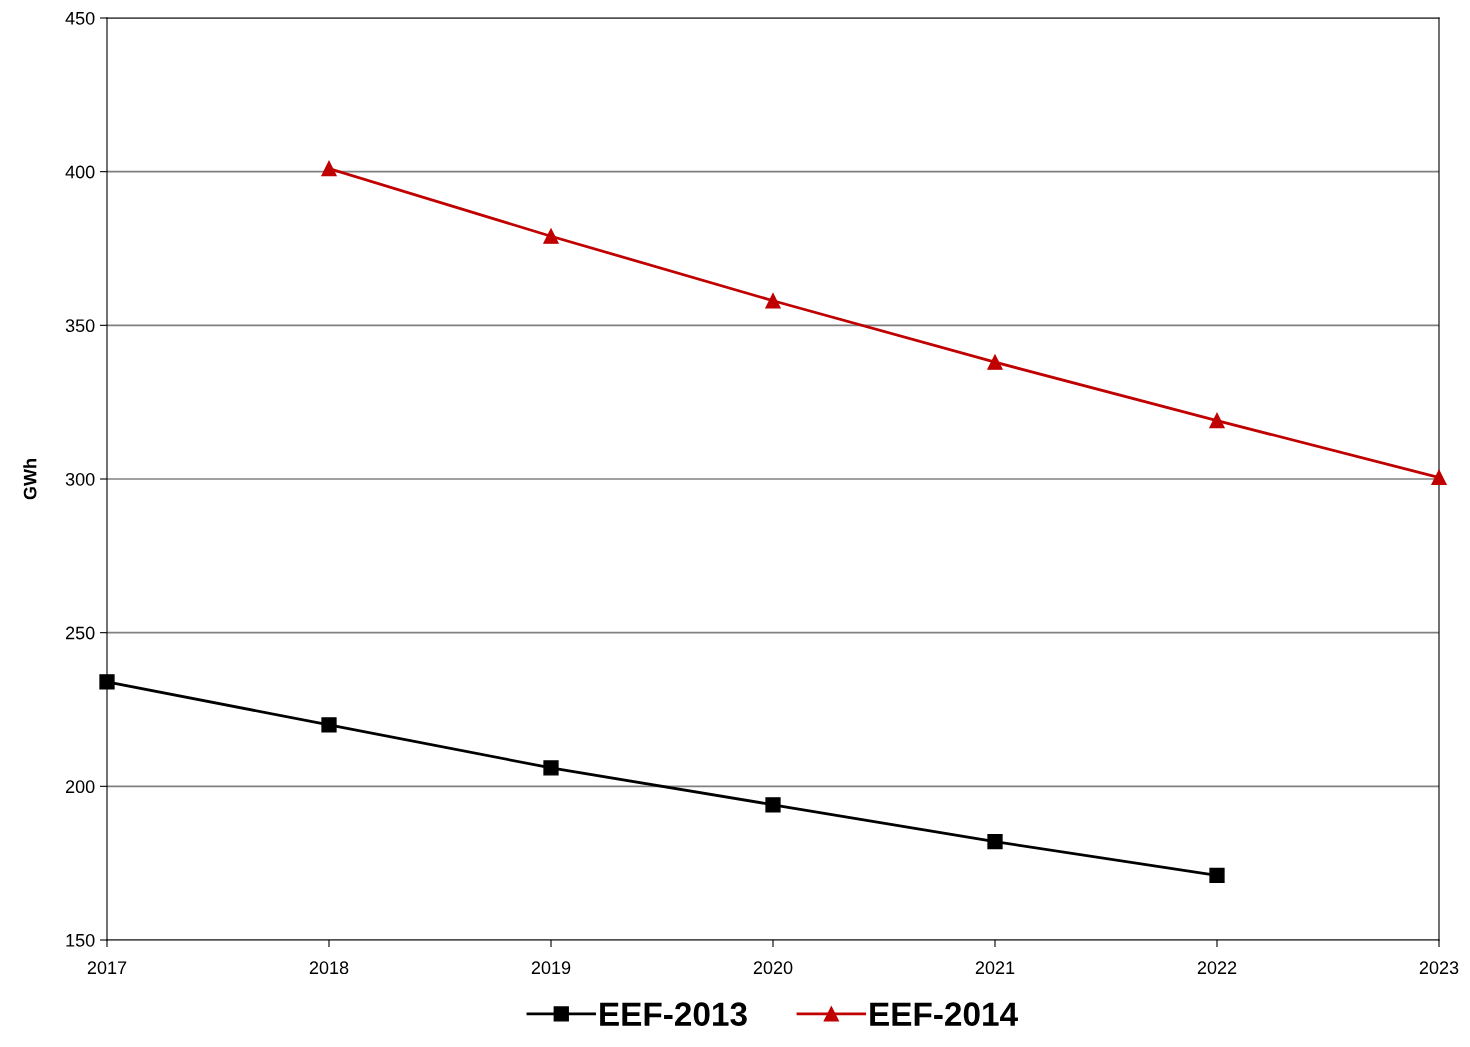 This screenshot has height=1047, width=1470. What do you see at coordinates (329, 968) in the screenshot?
I see `x-tick-label: 2018` at bounding box center [329, 968].